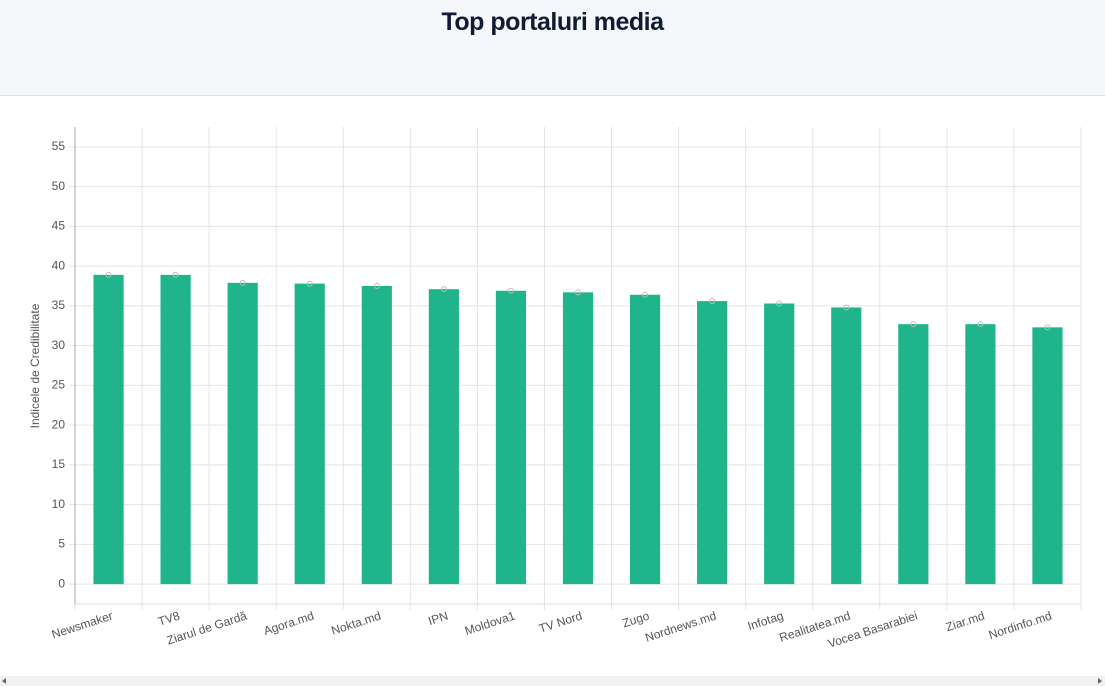 This screenshot has height=686, width=1105. Describe the element at coordinates (560, 622) in the screenshot. I see `x-tick-label: TV Nord` at that location.